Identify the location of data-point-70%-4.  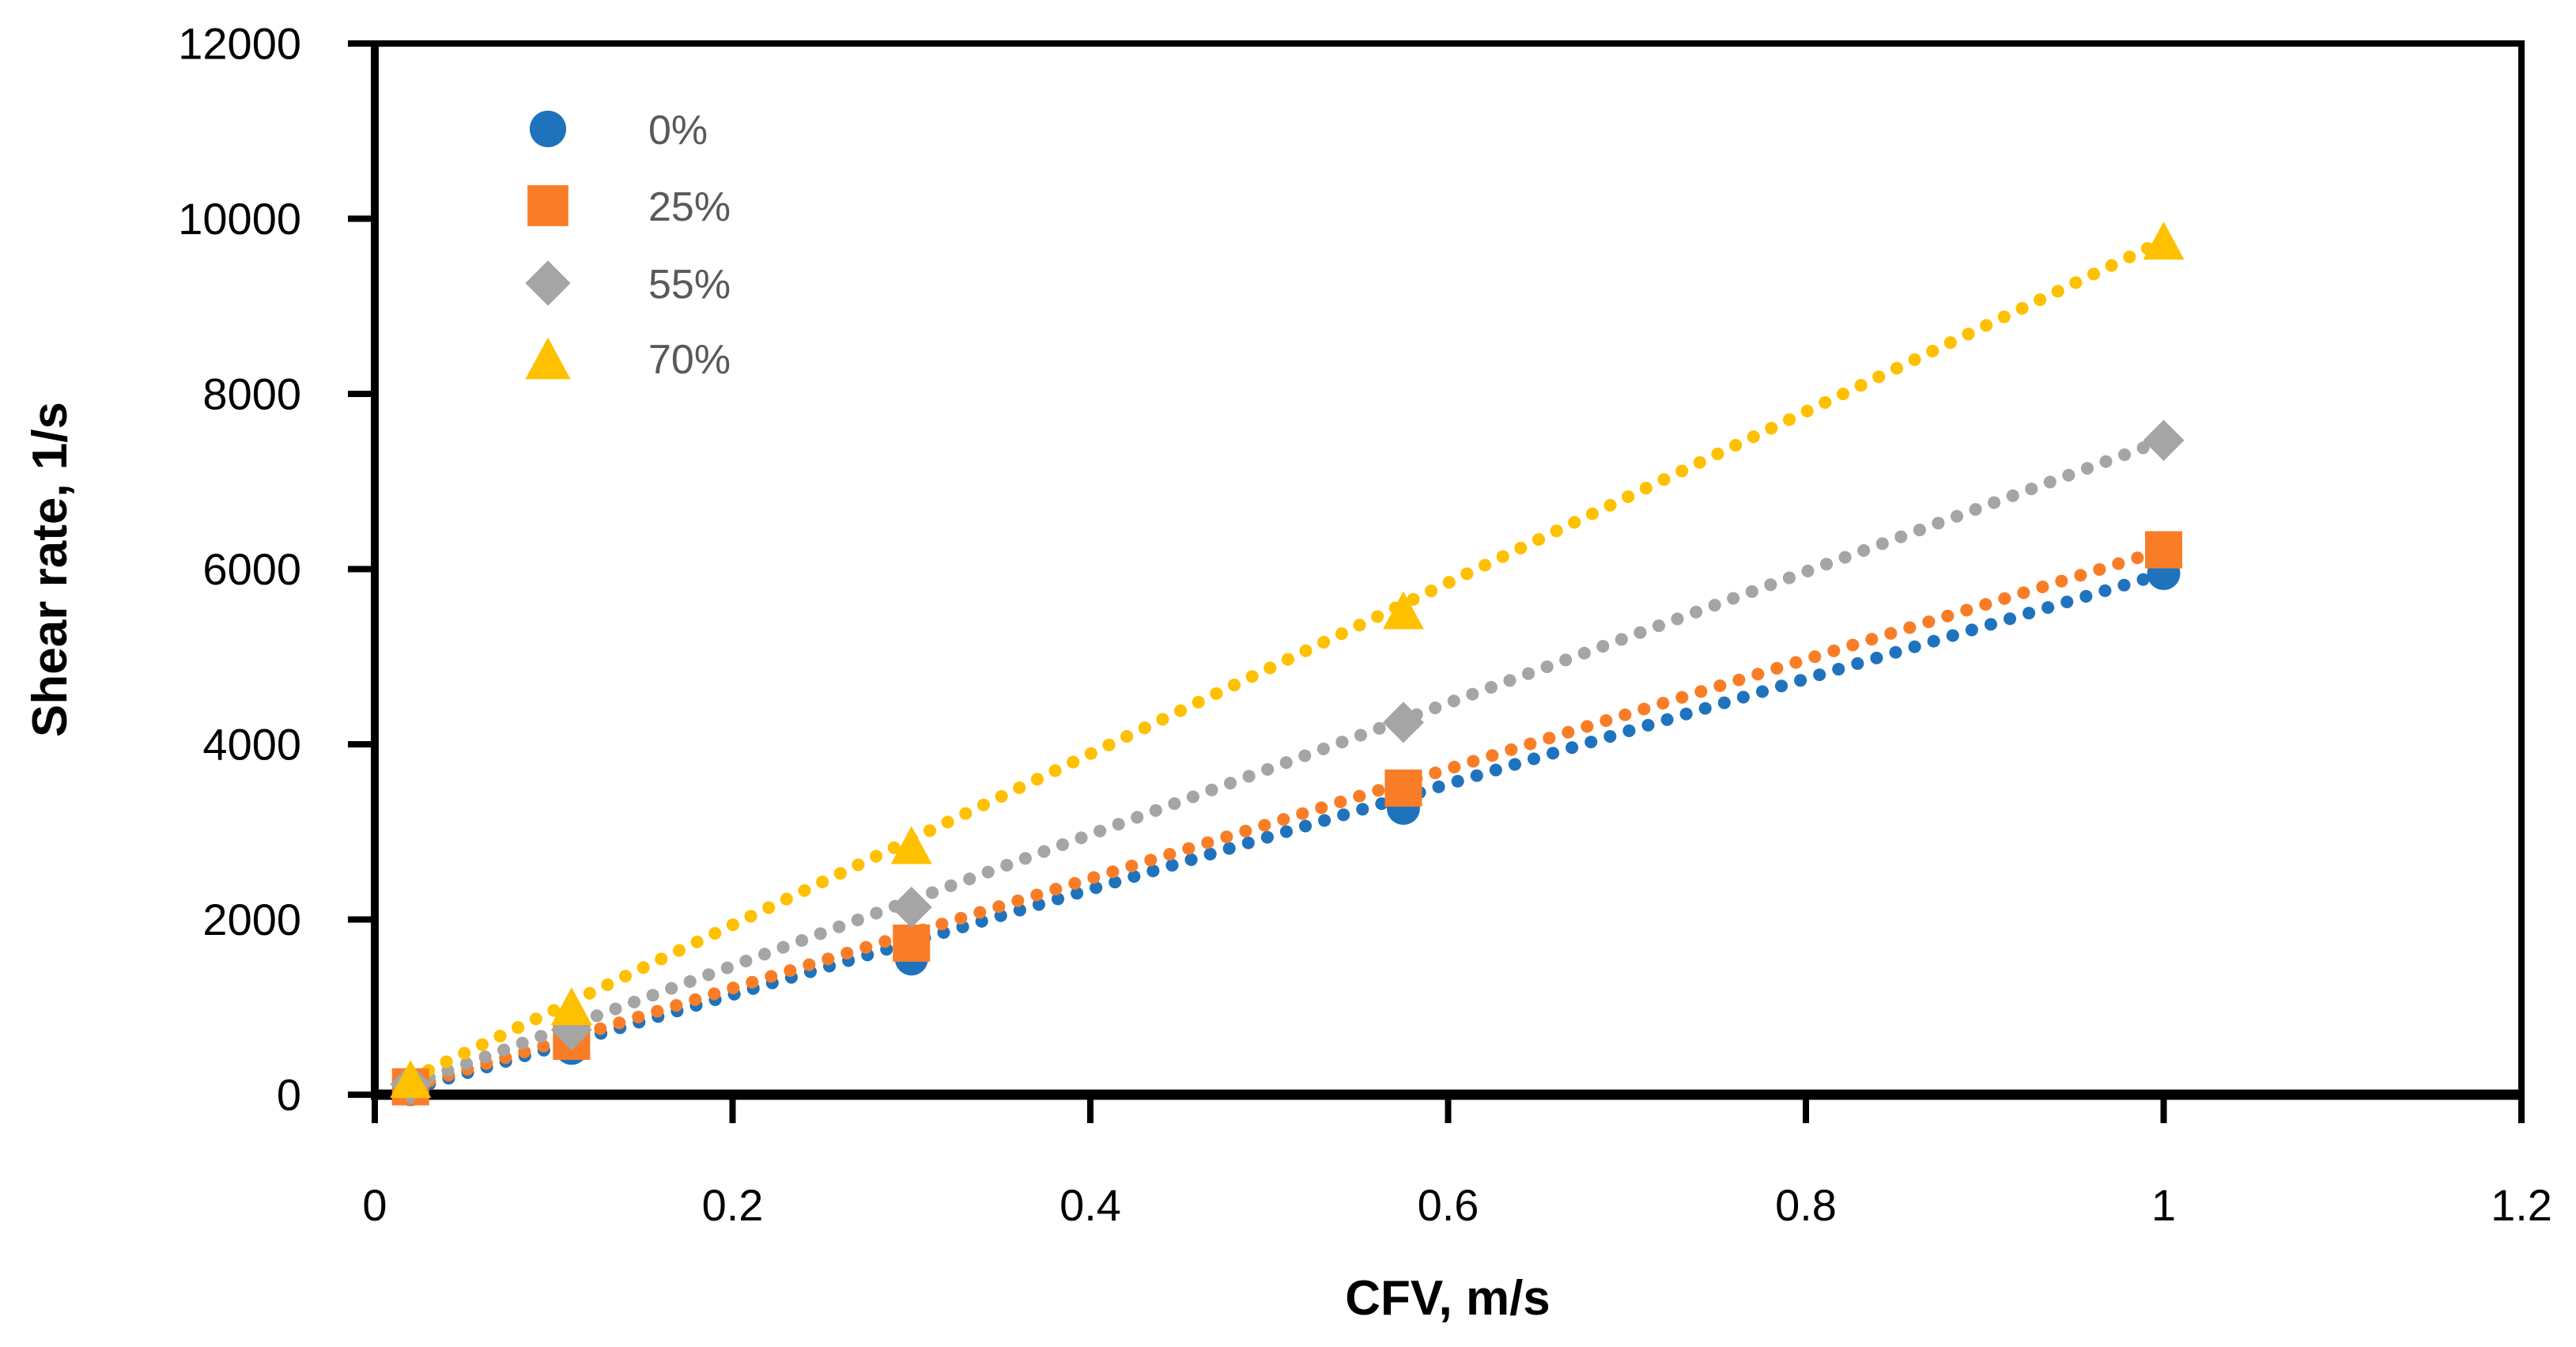
(2164, 241).